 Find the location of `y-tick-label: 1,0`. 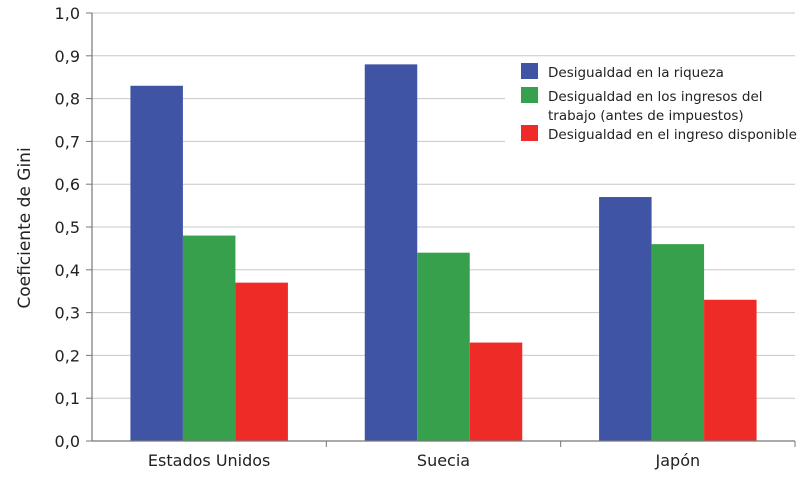

y-tick-label: 1,0 is located at coordinates (67, 13).